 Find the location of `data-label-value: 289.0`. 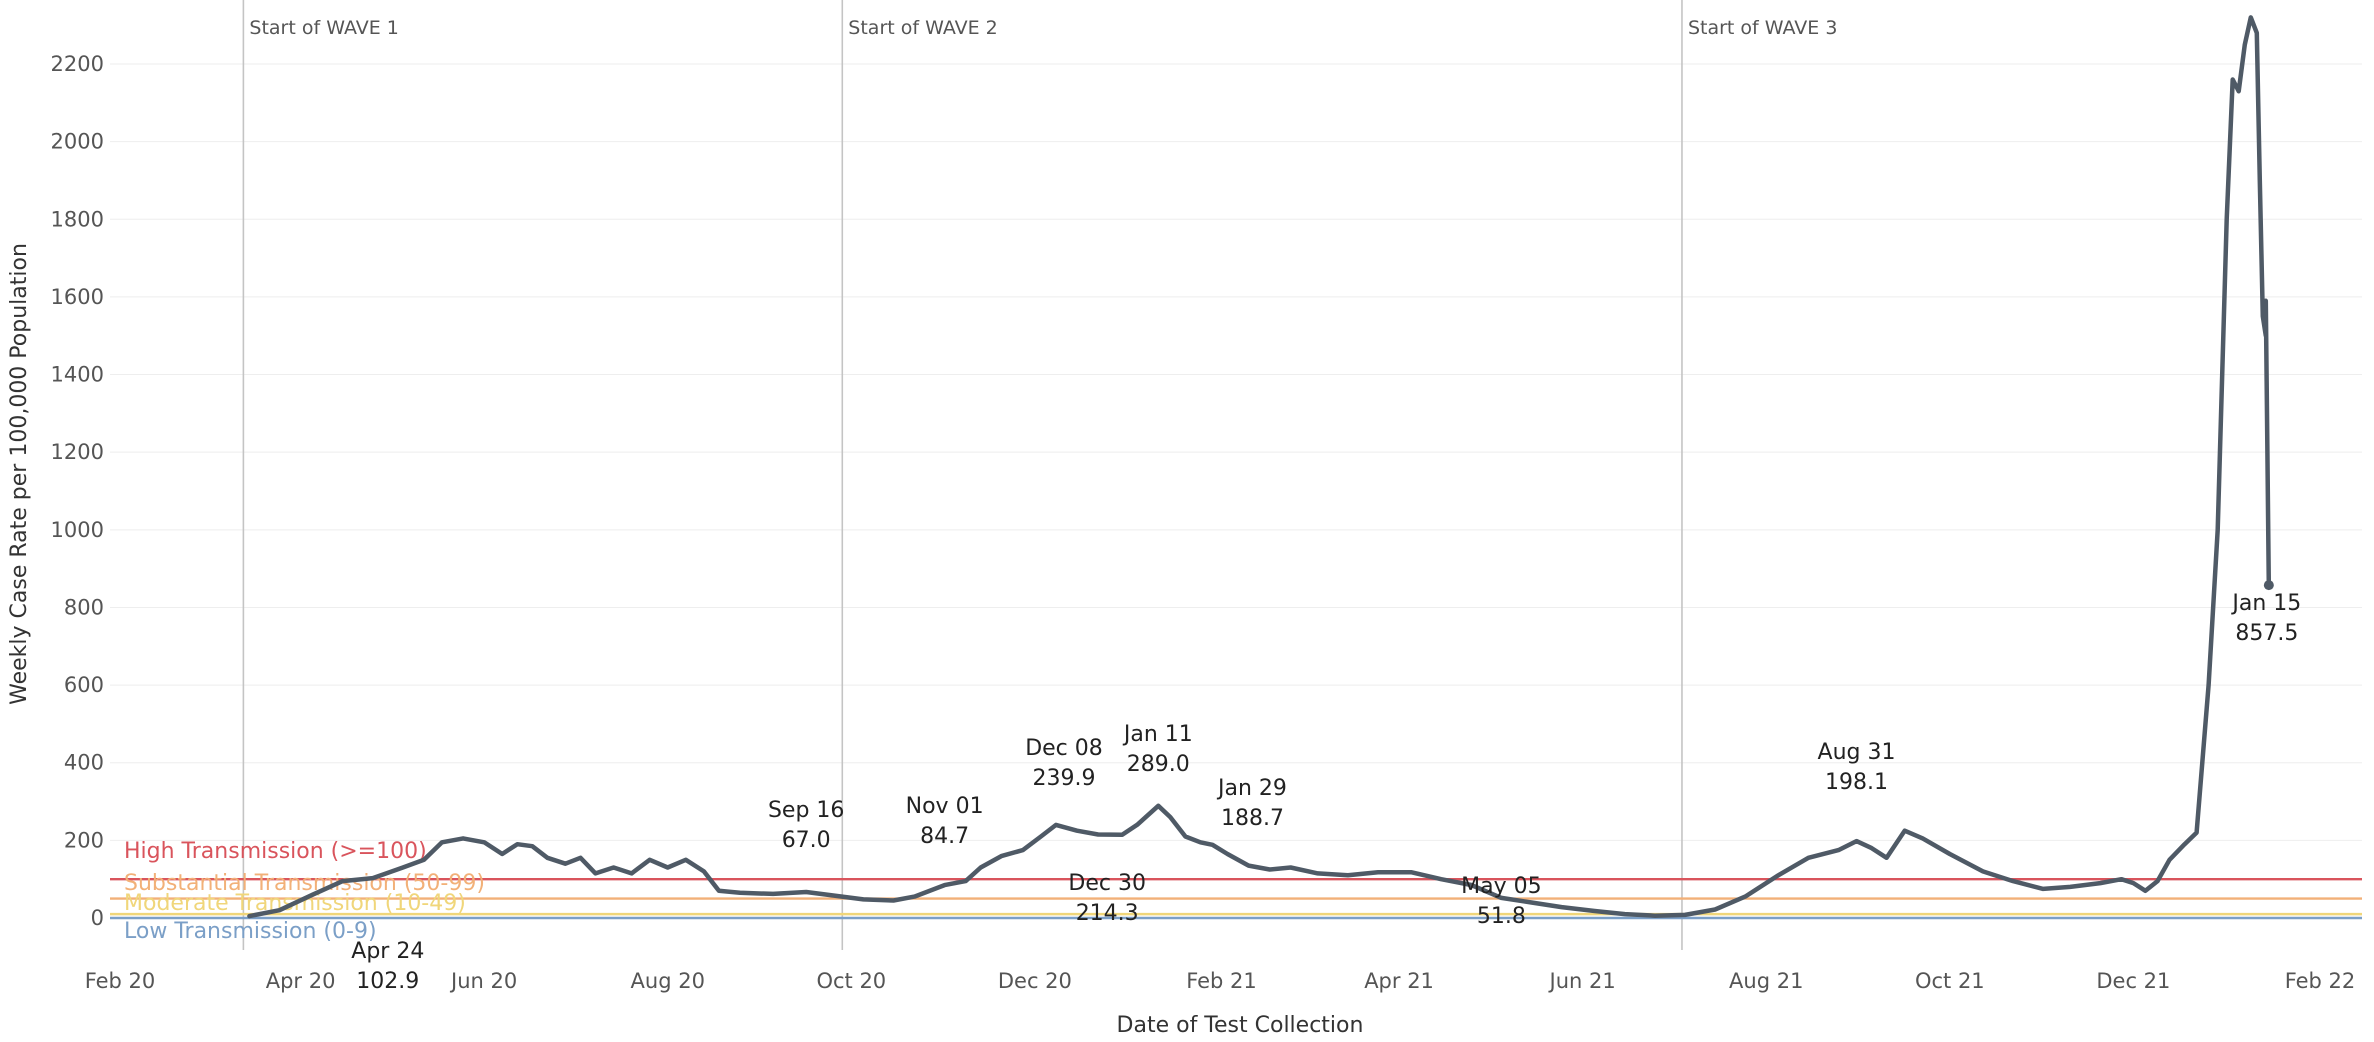

data-label-value: 289.0 is located at coordinates (1158, 764).